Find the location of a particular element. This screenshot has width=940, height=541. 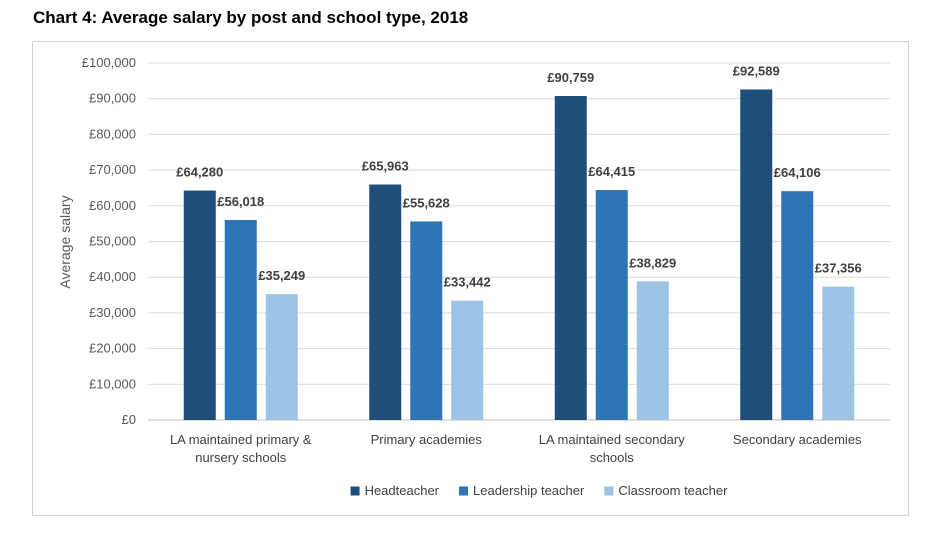

data-label: £33,442 is located at coordinates (467, 282).